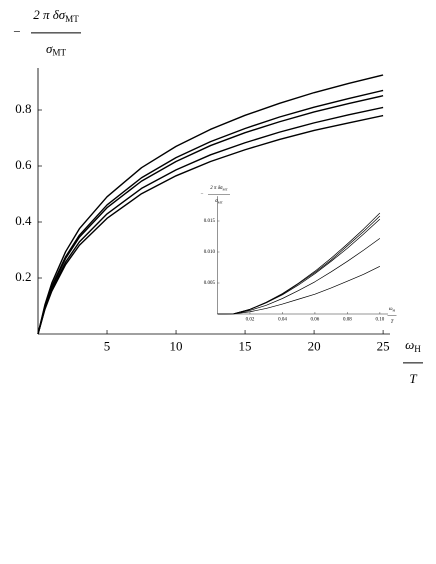  I want to click on x-tick-label: 0.04, so click(282, 319).